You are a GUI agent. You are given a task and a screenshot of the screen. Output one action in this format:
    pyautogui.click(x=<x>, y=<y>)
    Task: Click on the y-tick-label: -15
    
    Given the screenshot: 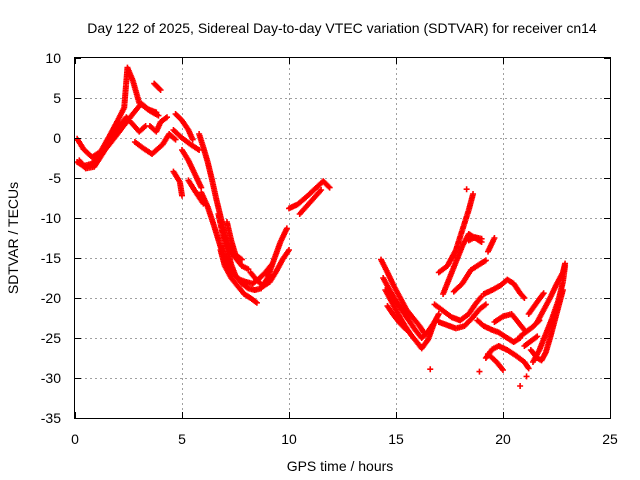 What is the action you would take?
    pyautogui.click(x=51, y=258)
    